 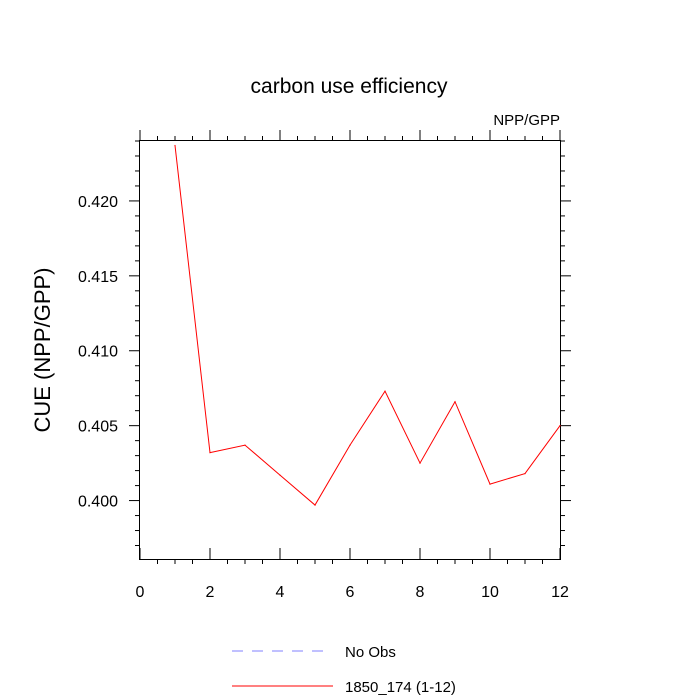 I want to click on y-tick-label: 0.405, so click(x=98, y=427).